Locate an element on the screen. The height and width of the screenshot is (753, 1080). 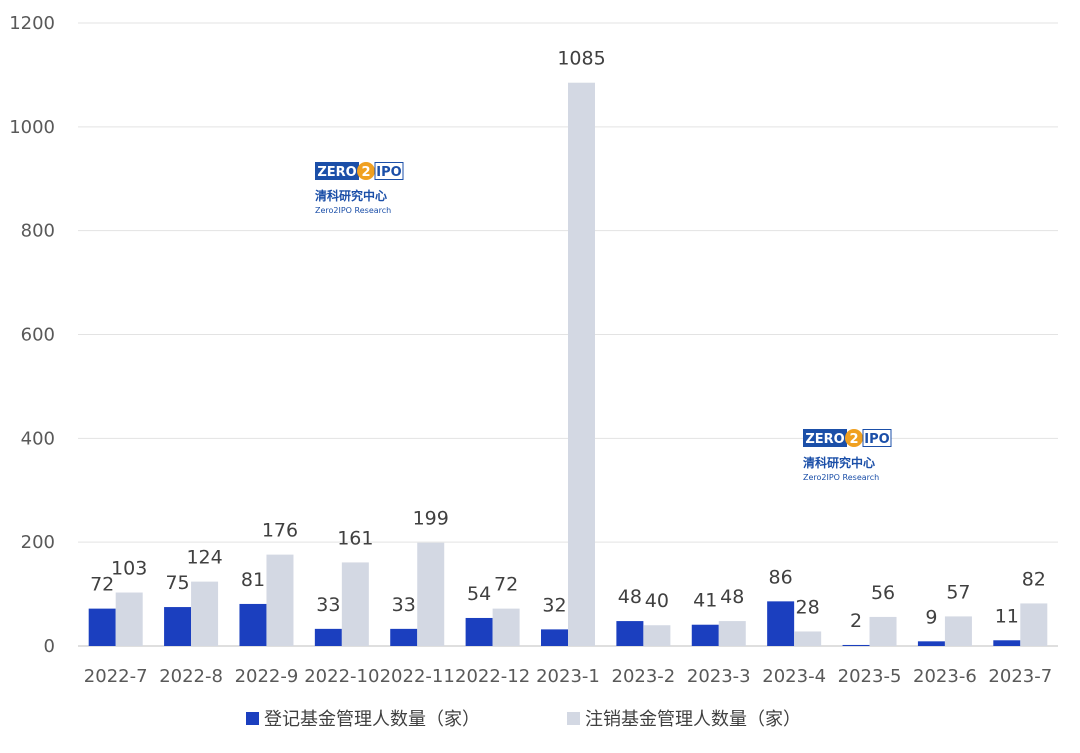
data-label: 57 is located at coordinates (958, 592).